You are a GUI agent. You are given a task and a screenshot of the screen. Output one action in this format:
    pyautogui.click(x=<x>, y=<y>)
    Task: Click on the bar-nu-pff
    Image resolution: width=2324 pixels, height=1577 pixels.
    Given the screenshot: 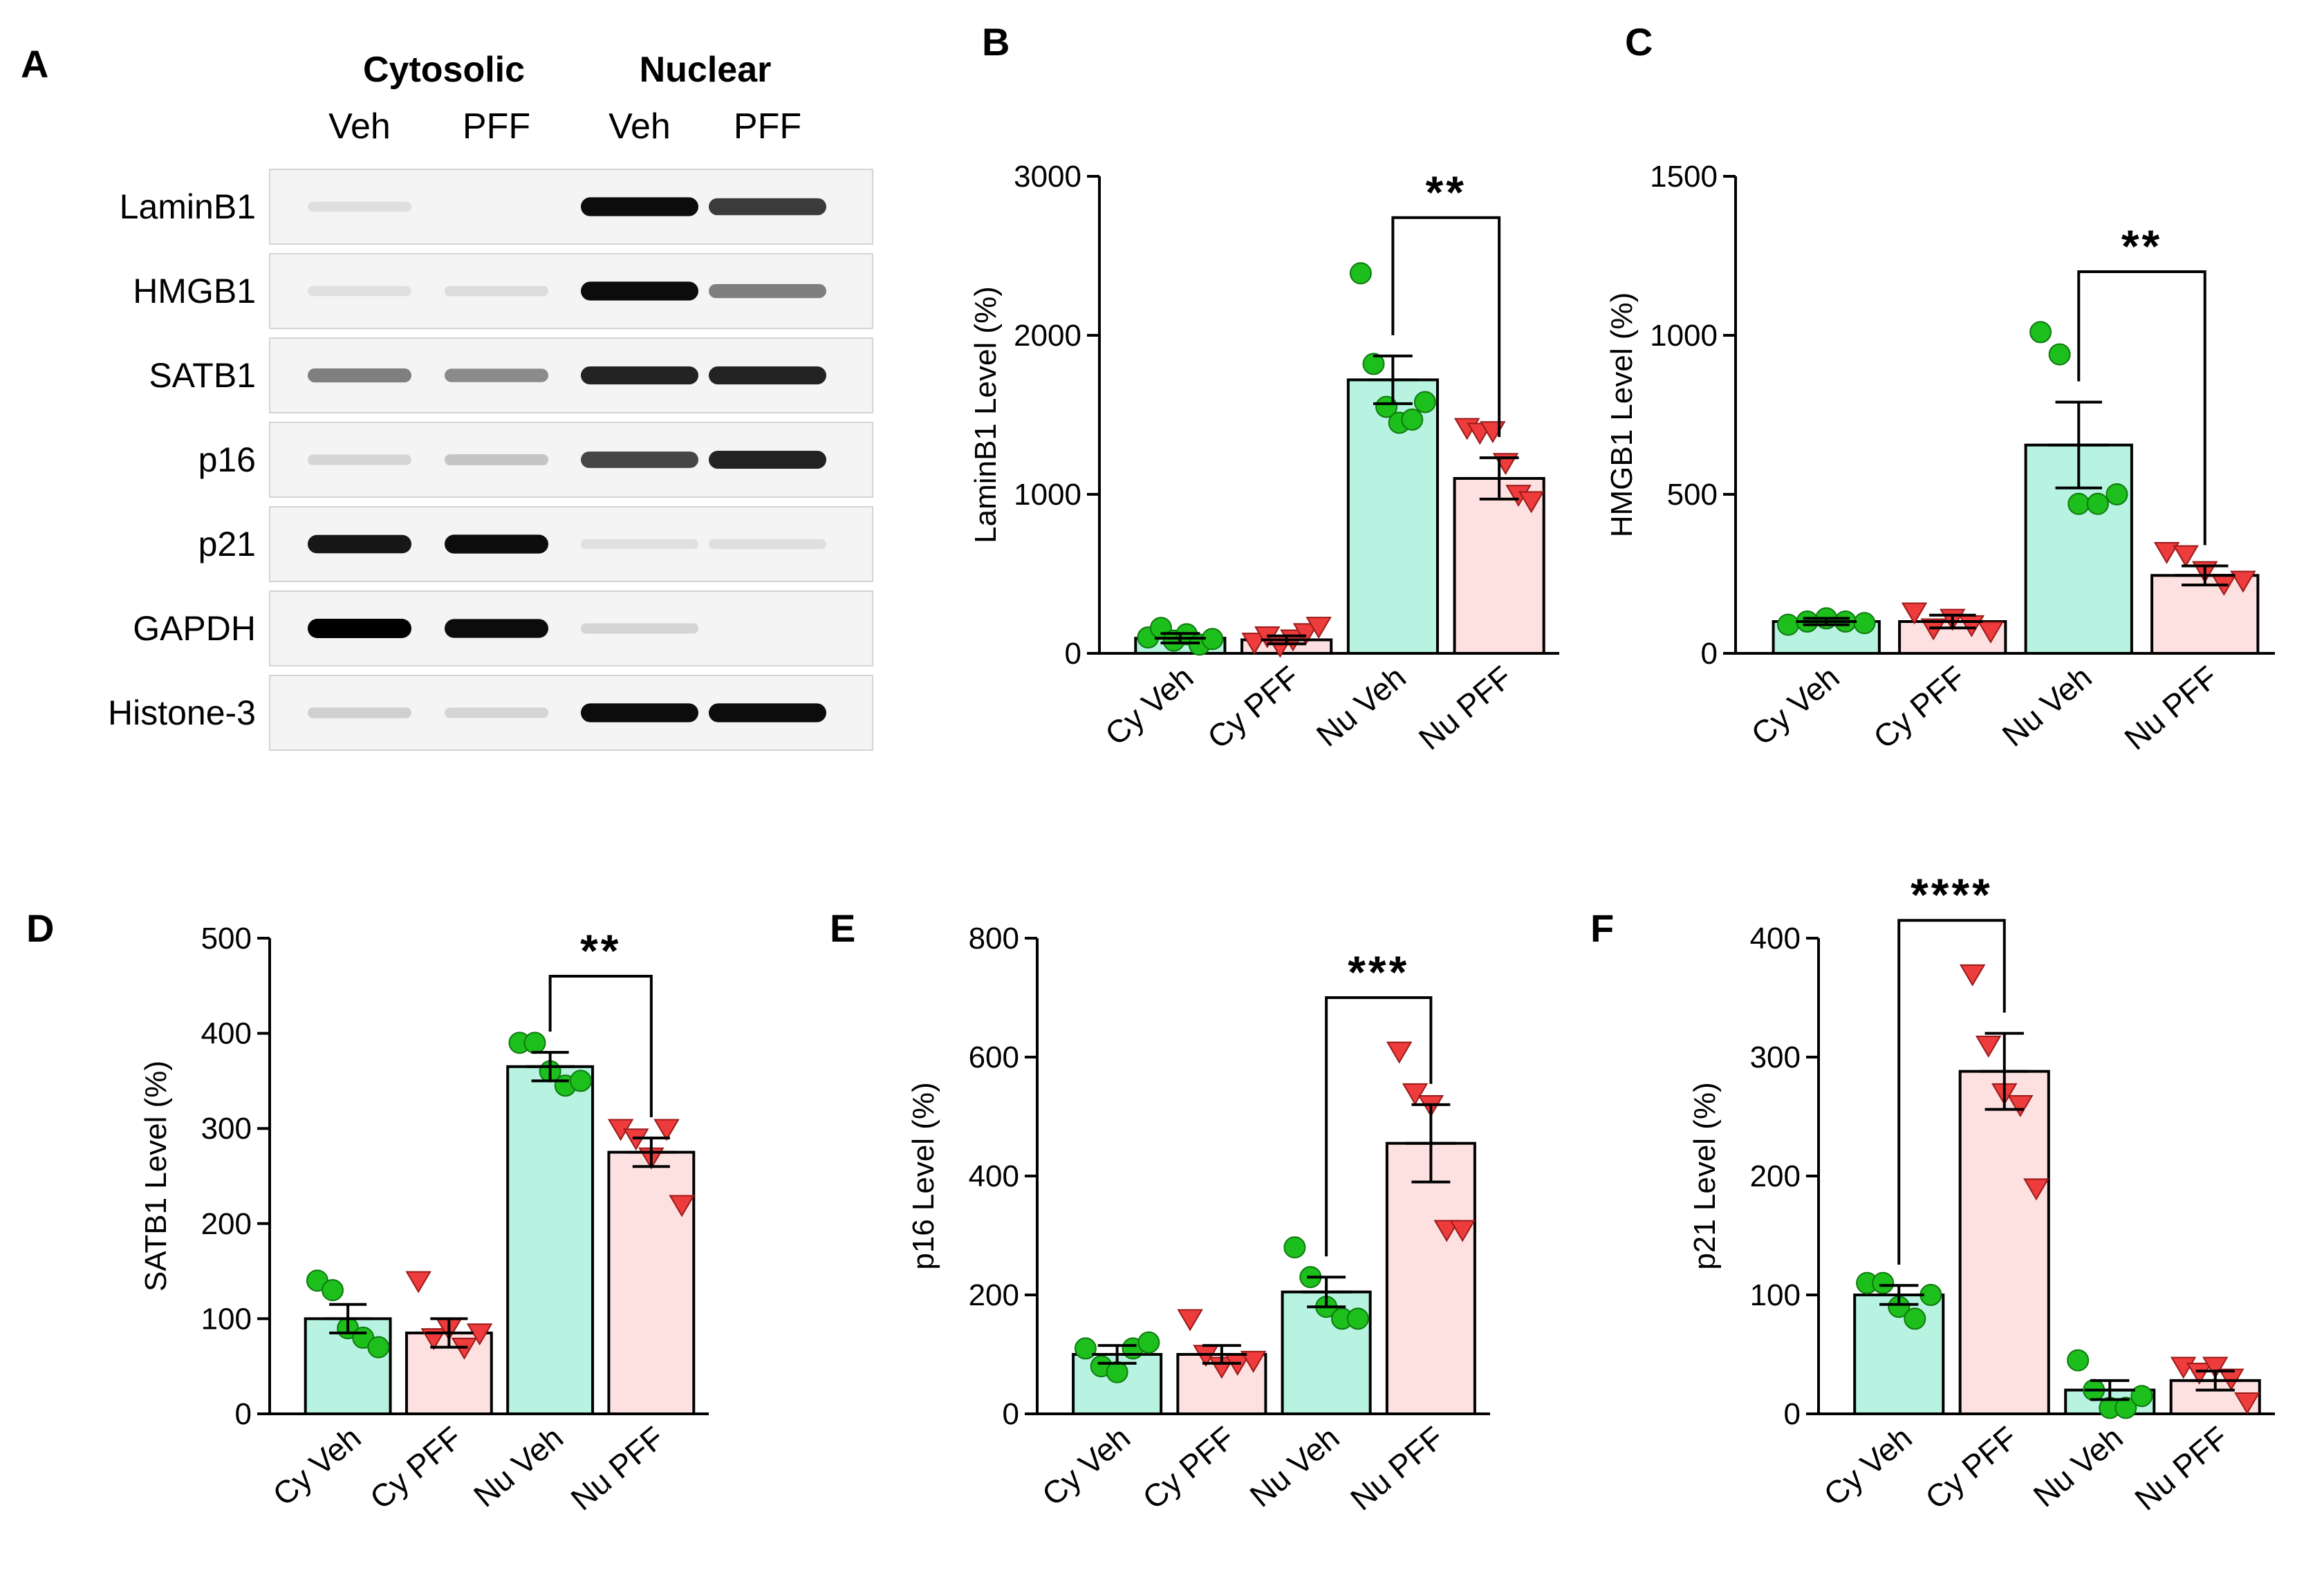 What is the action you would take?
    pyautogui.click(x=1430, y=1278)
    